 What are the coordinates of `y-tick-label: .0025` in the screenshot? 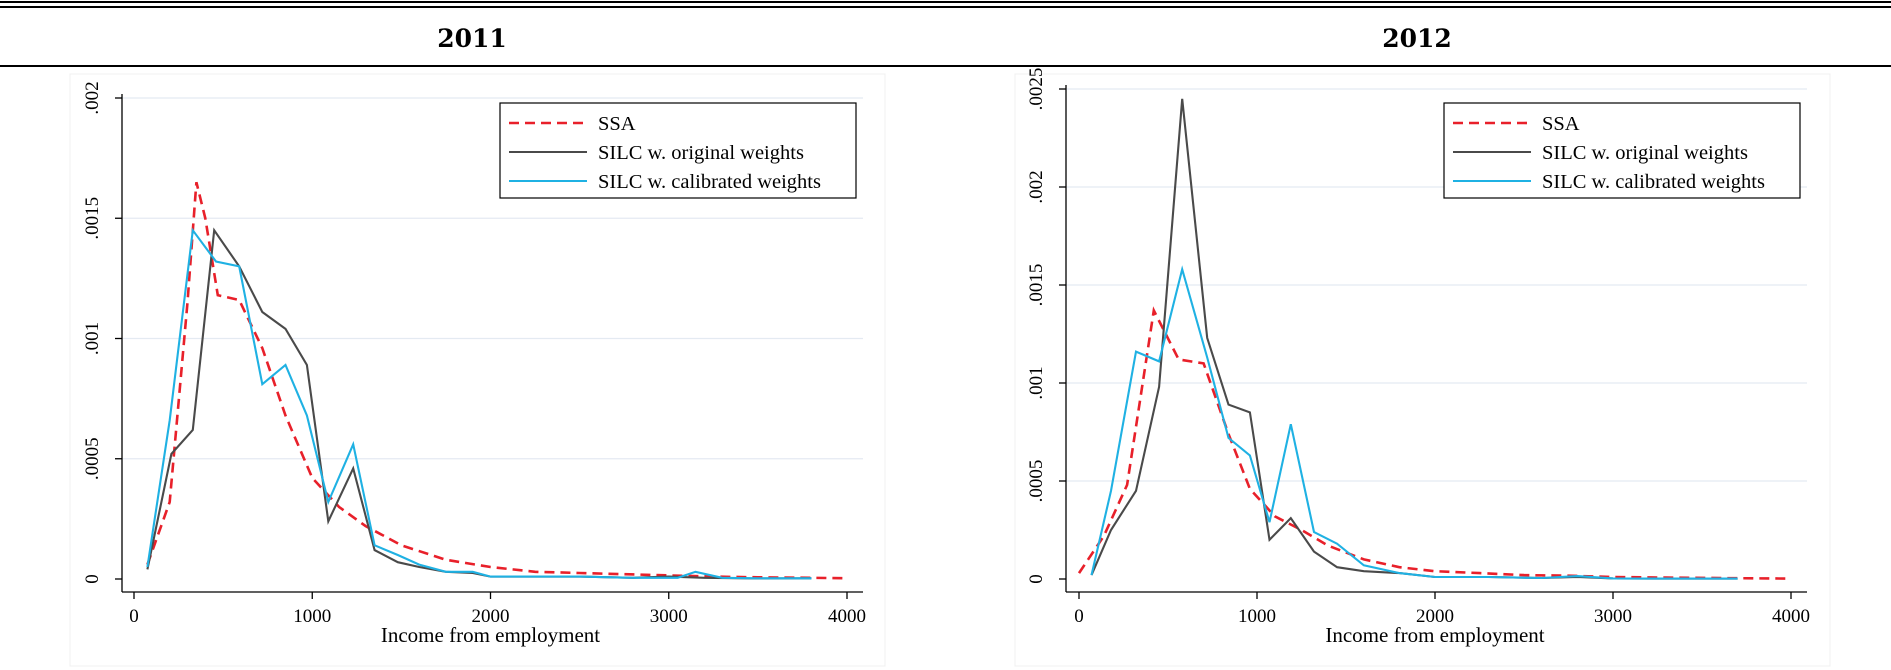 It's located at (1036, 89).